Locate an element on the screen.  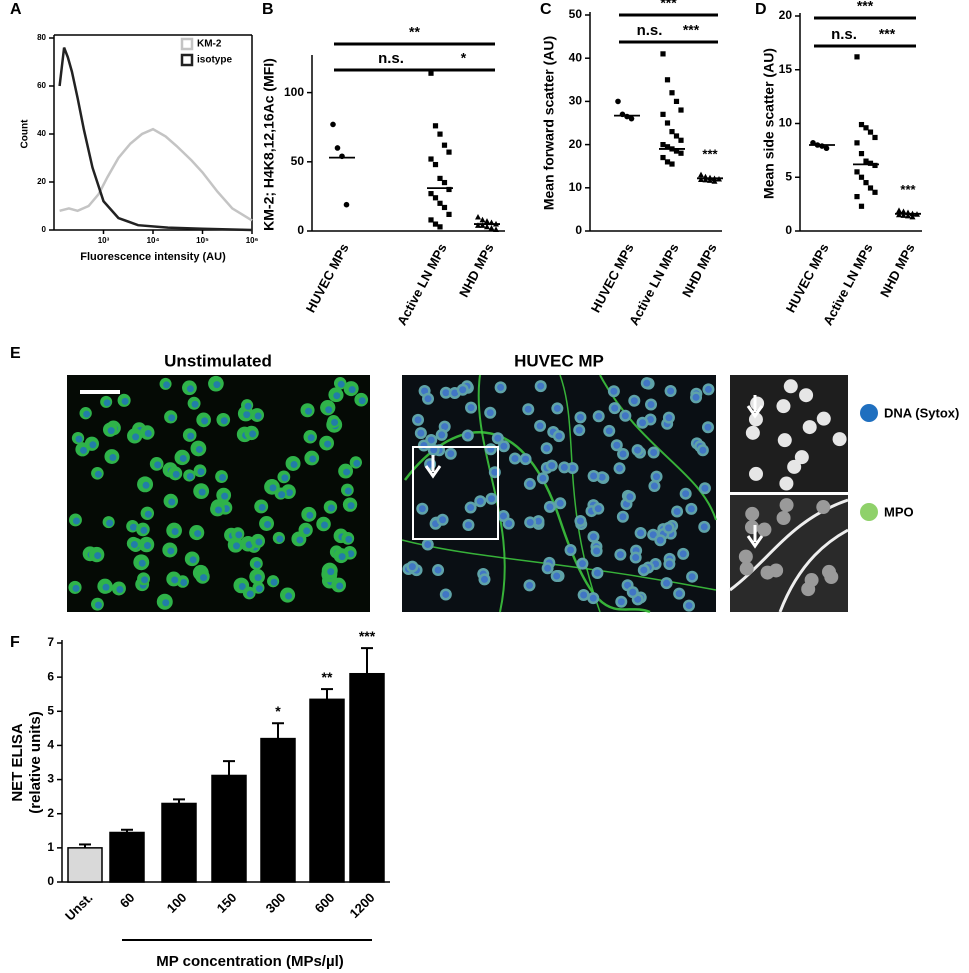
x-tick-label: HUVEC MPs is located at coordinates (807, 278).